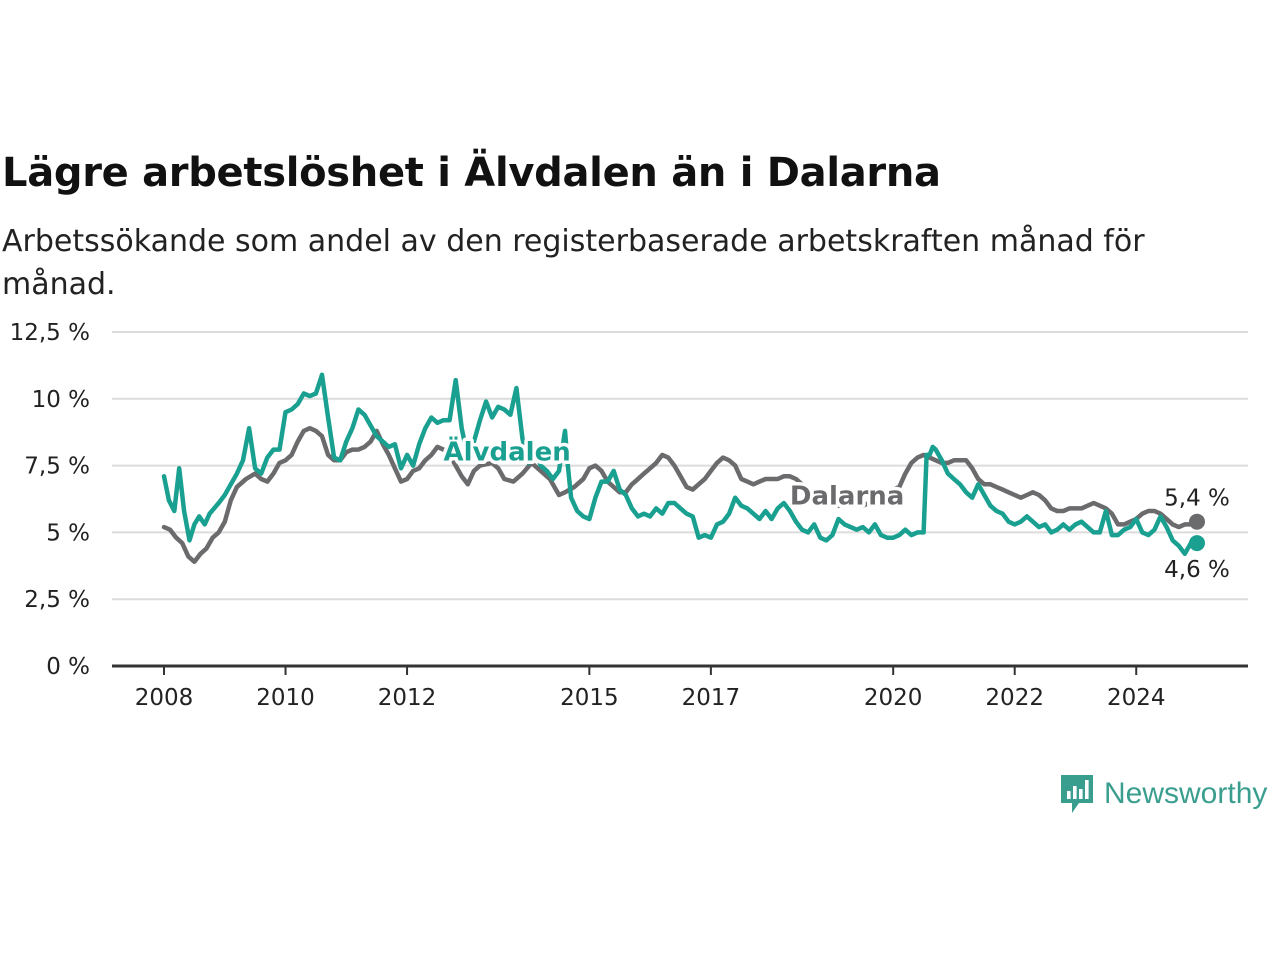 The width and height of the screenshot is (1280, 960). Describe the element at coordinates (50, 333) in the screenshot. I see `y-tick-label: 12,5 %` at that location.